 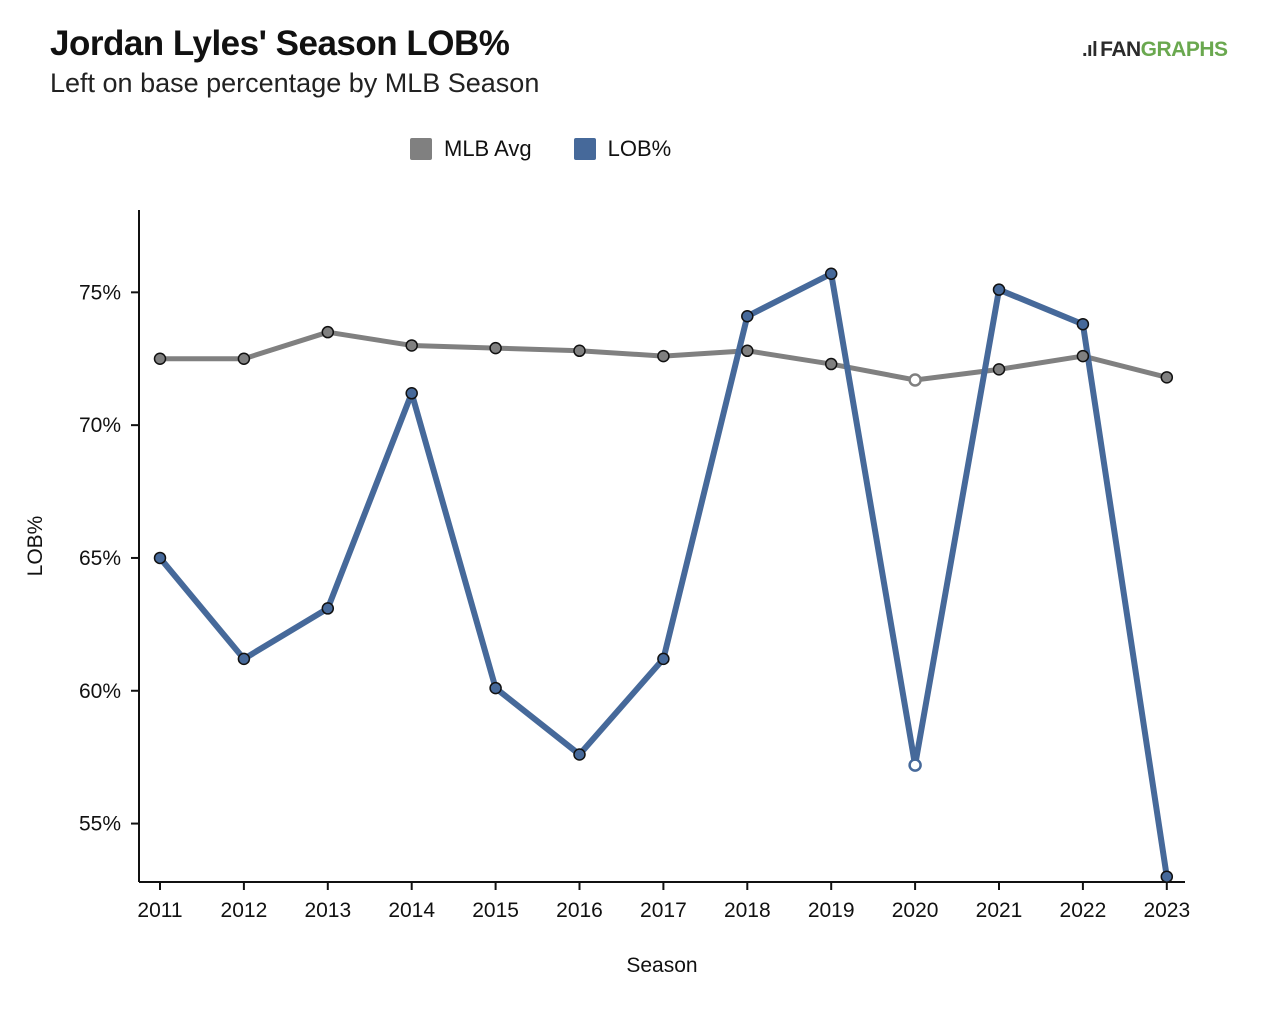 What do you see at coordinates (561, 149) in the screenshot?
I see `chart-legend: MLB Avg LOB%` at bounding box center [561, 149].